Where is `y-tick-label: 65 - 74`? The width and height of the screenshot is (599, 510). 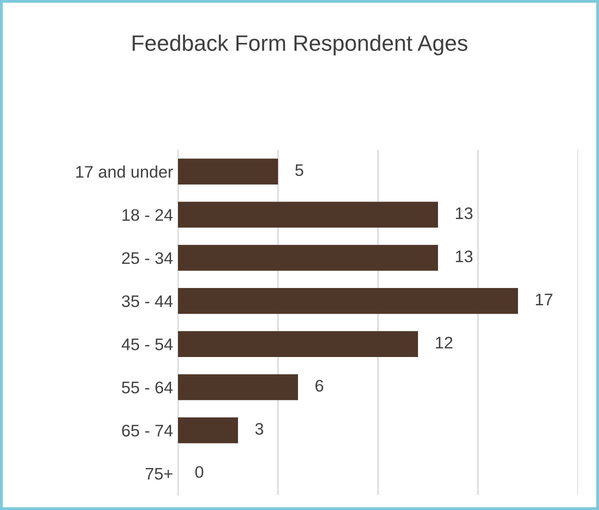
y-tick-label: 65 - 74 is located at coordinates (147, 430).